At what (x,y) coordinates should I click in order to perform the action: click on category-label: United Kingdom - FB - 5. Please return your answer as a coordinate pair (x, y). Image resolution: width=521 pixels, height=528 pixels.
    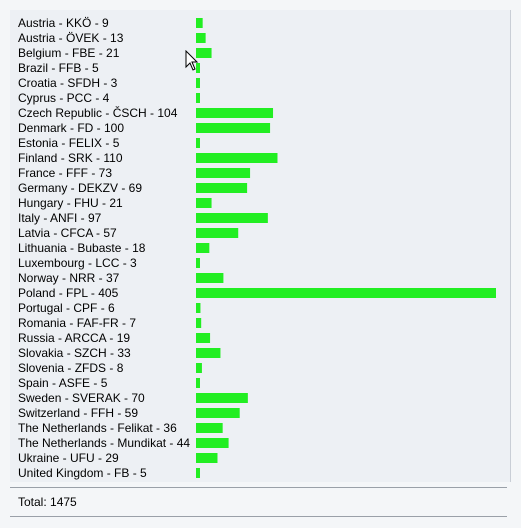
    Looking at the image, I should click on (82, 473).